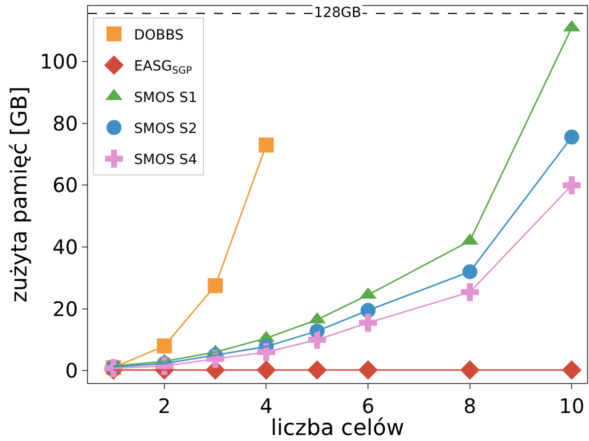  Describe the element at coordinates (470, 406) in the screenshot. I see `x-tick-label: 8` at that location.